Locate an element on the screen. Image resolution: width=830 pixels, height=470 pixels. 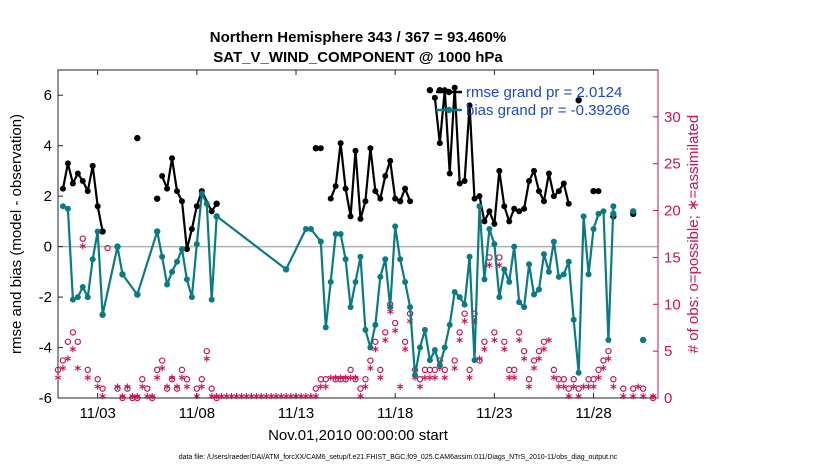
y-tick-label: 6 is located at coordinates (48, 95).